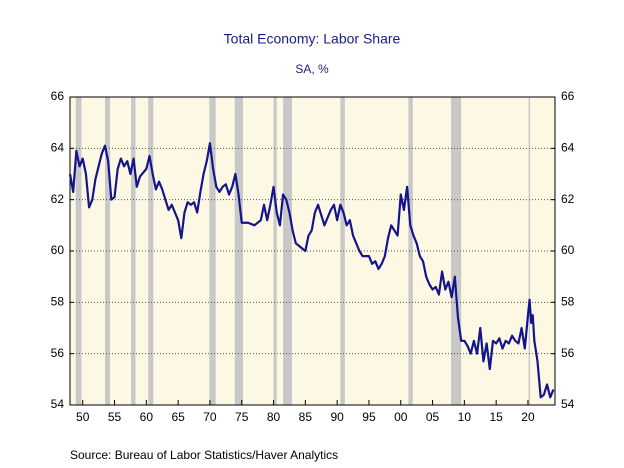 Image resolution: width=624 pixels, height=468 pixels. What do you see at coordinates (210, 417) in the screenshot?
I see `x-tick-label: 70` at bounding box center [210, 417].